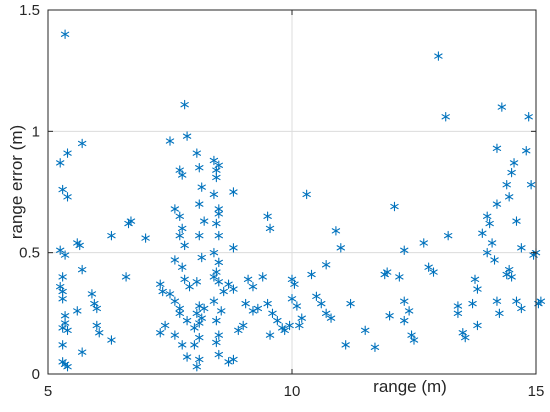  I want to click on y-axis-label: range error (m), so click(16, 182).